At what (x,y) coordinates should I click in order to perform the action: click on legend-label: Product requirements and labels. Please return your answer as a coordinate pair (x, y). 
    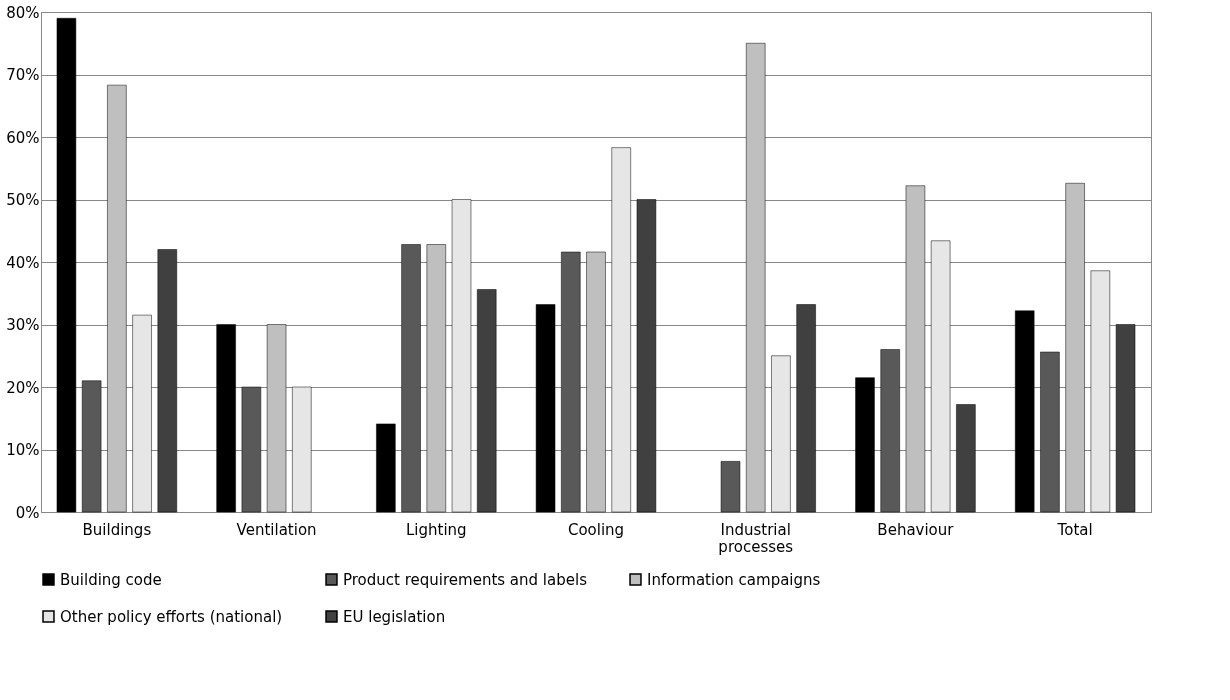
    Looking at the image, I should click on (465, 579).